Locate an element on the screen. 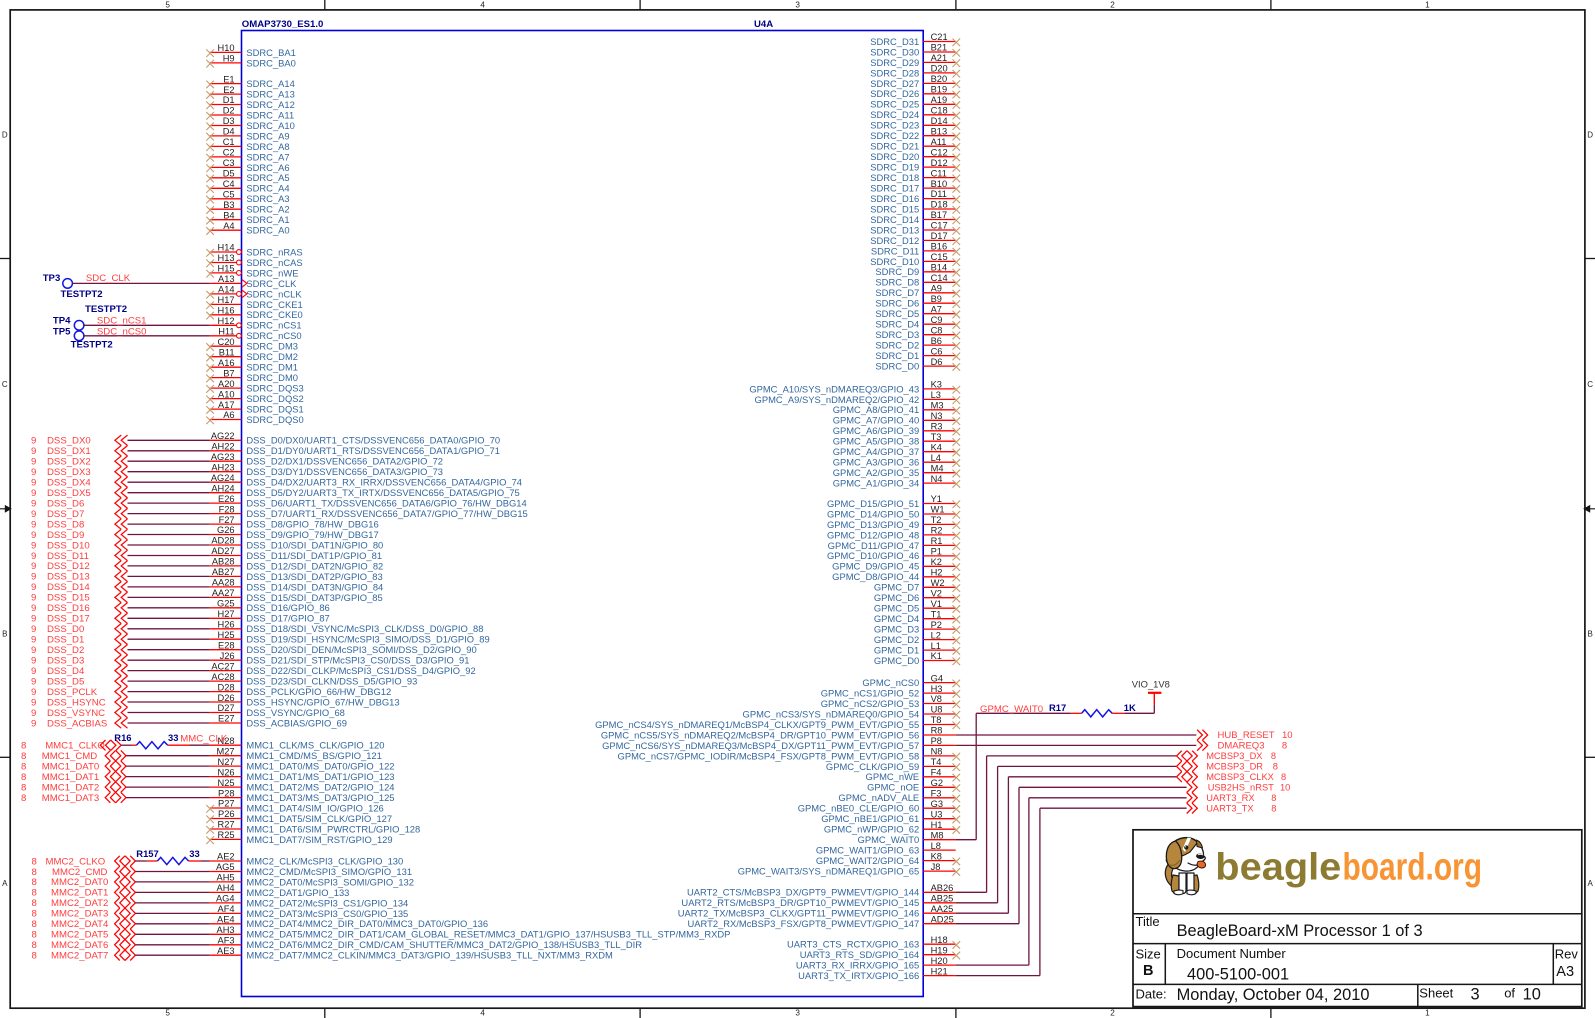 The height and width of the screenshot is (1018, 1595). svg-text: SDRC_DQS1 is located at coordinates (274, 408).